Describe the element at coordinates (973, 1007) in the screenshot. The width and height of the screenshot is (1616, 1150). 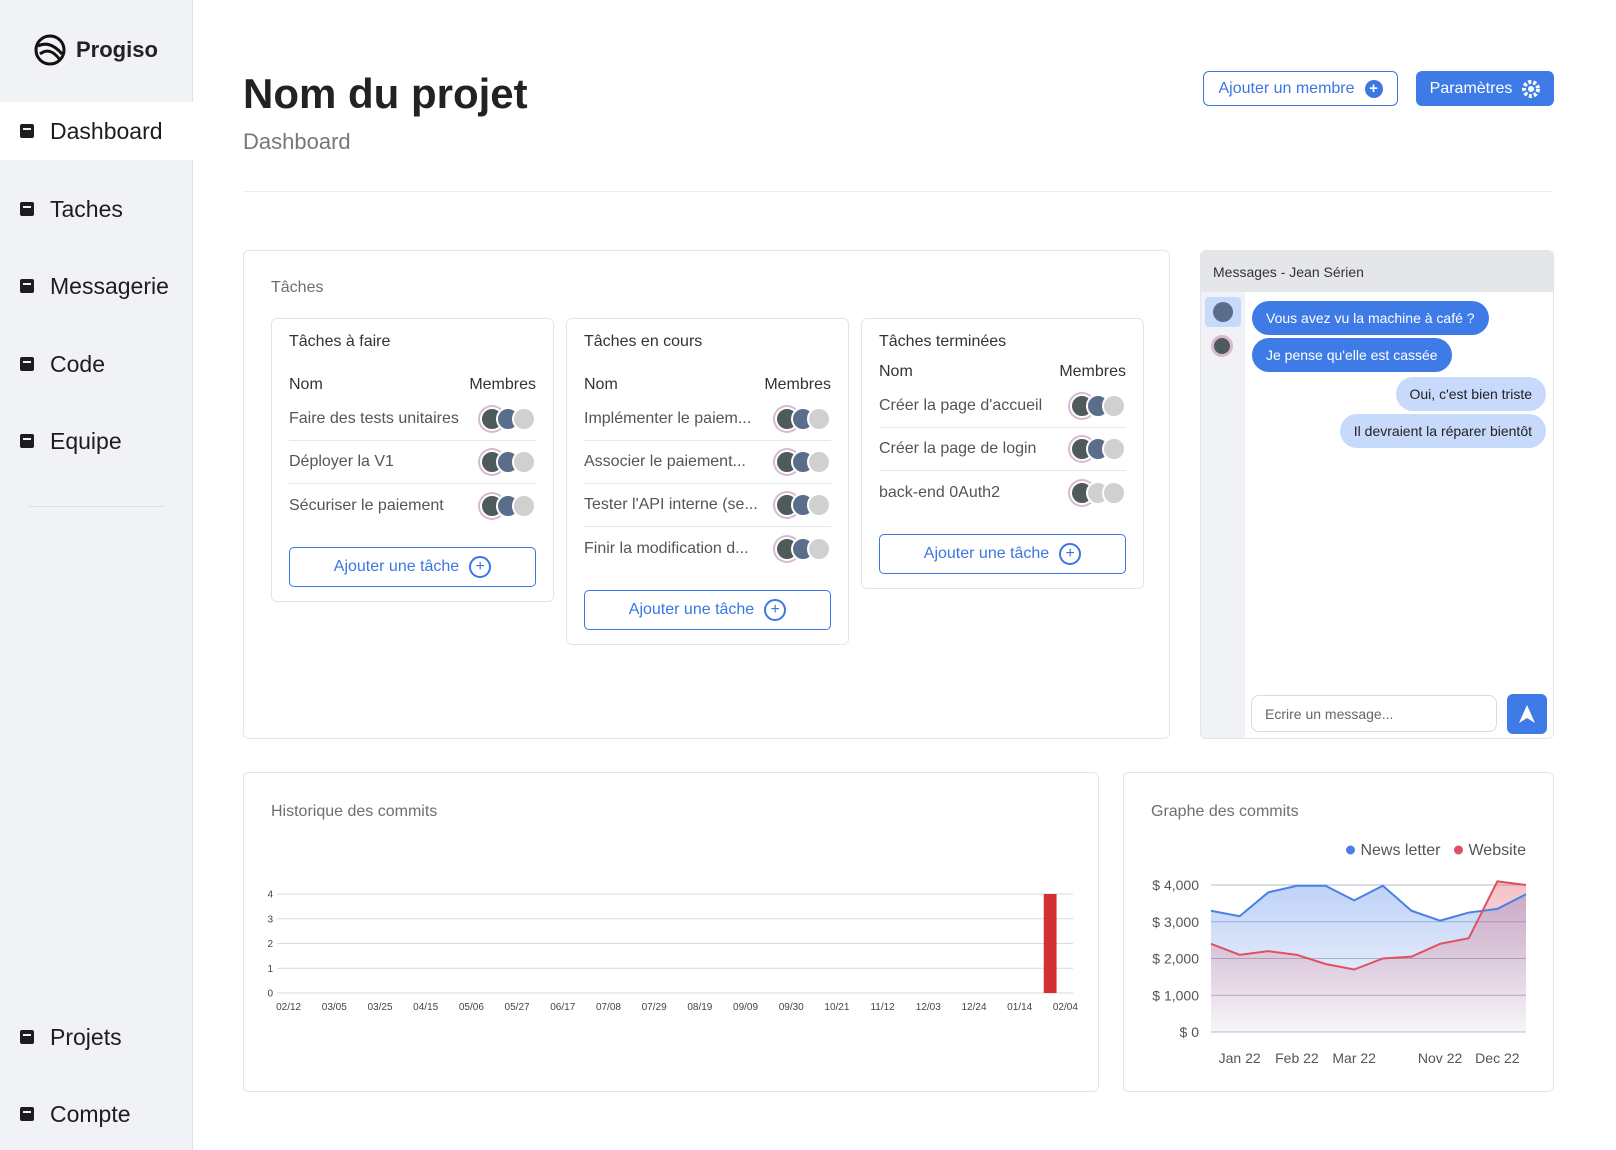
I see `x-tick-label: 12/24` at that location.